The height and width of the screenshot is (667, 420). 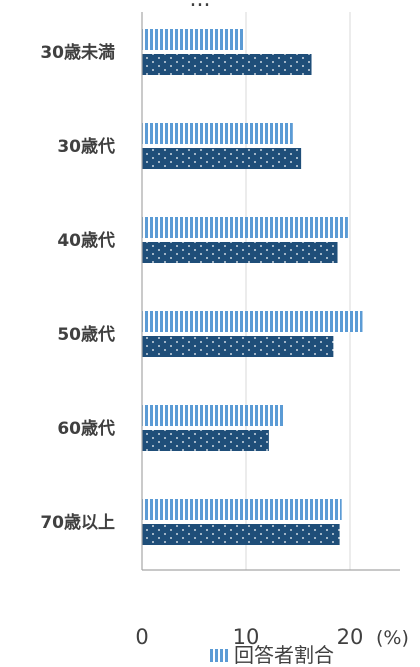 I want to click on x-unit-label: (%), so click(x=392, y=638).